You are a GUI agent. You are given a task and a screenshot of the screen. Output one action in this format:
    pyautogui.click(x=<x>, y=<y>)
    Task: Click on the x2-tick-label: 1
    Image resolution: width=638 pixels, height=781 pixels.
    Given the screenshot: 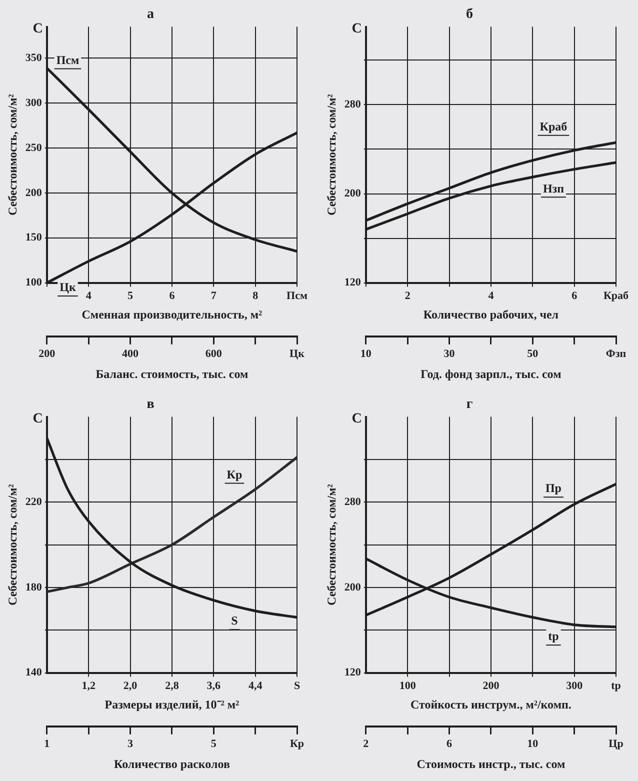 What is the action you would take?
    pyautogui.click(x=47, y=744)
    